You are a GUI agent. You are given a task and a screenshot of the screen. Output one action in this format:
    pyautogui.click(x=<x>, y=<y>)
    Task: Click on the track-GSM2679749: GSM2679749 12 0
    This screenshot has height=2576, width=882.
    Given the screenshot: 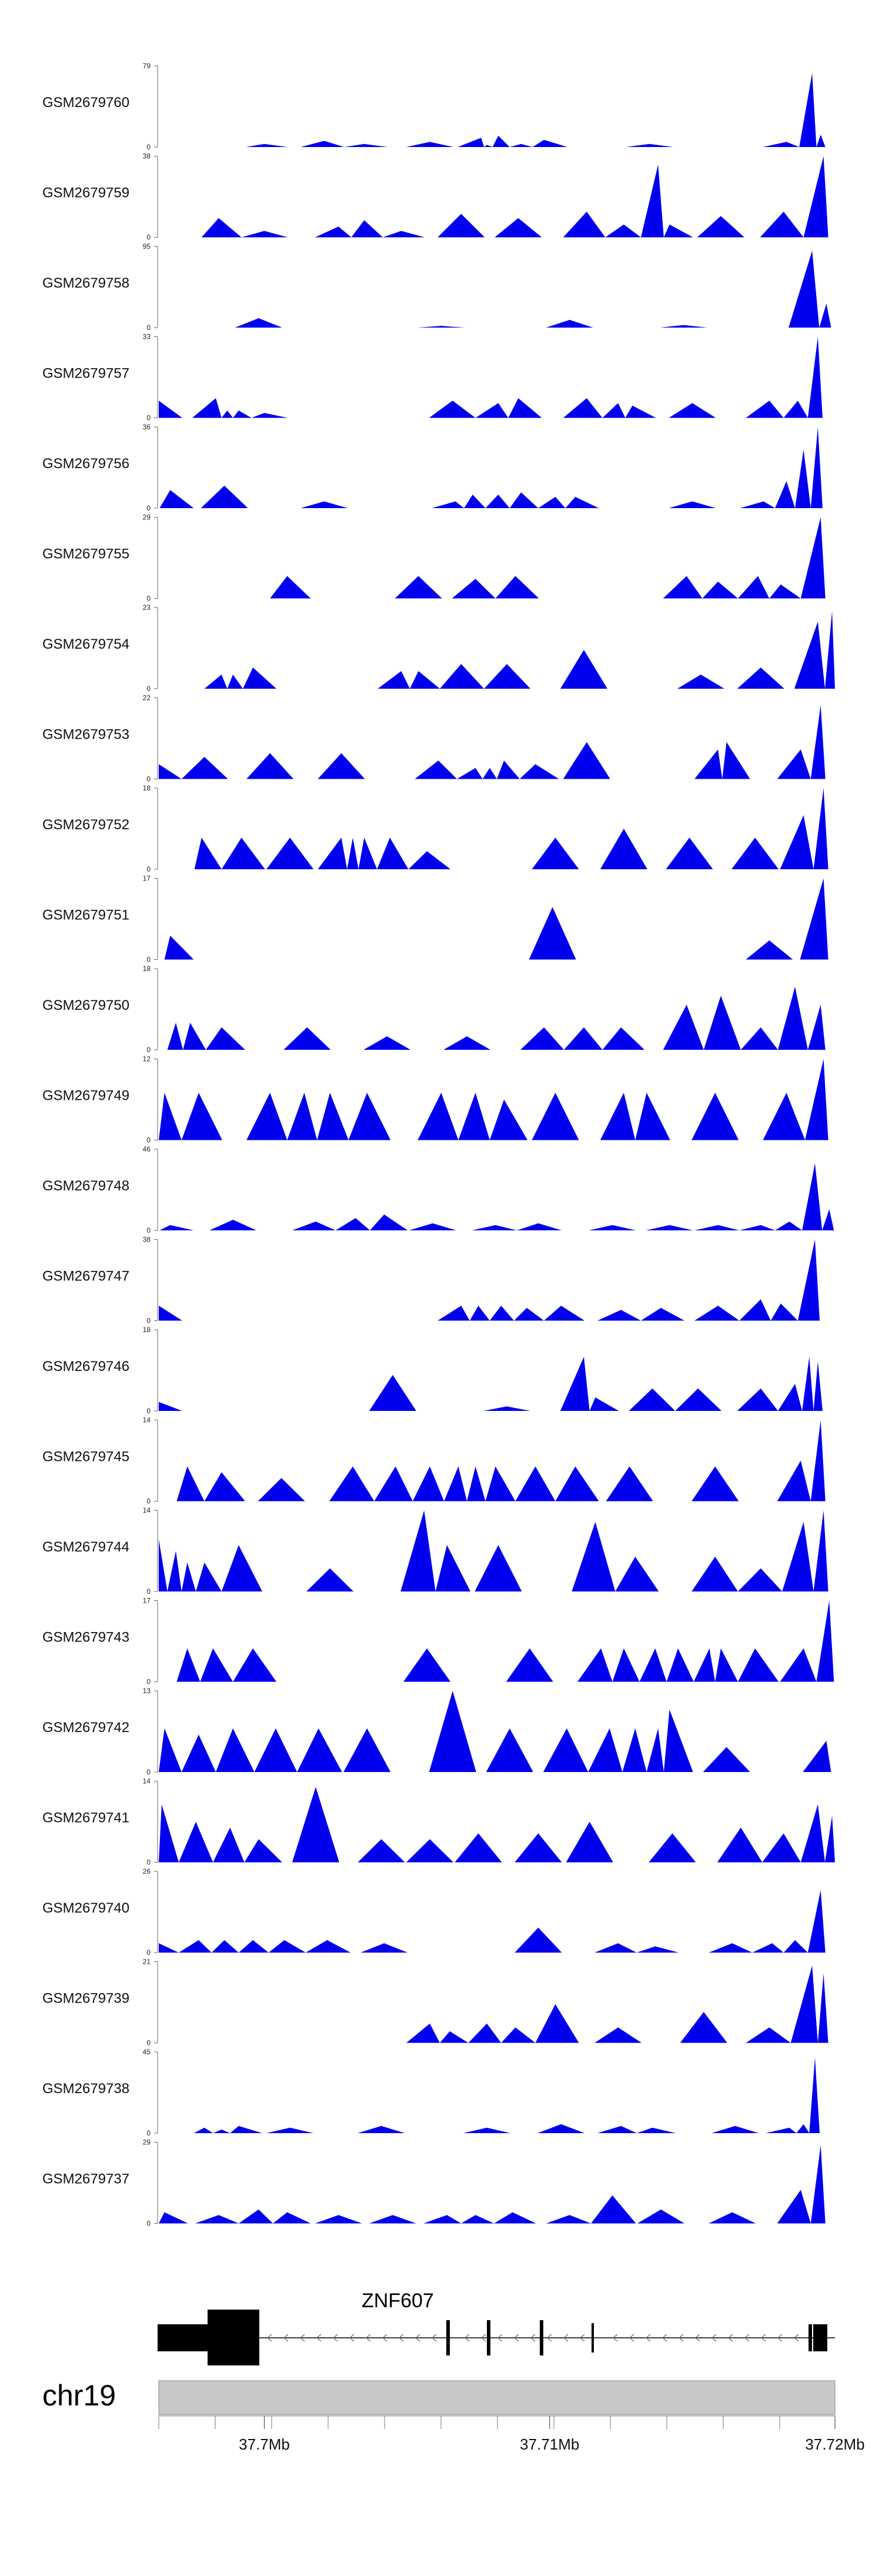 What is the action you would take?
    pyautogui.click(x=438, y=1099)
    